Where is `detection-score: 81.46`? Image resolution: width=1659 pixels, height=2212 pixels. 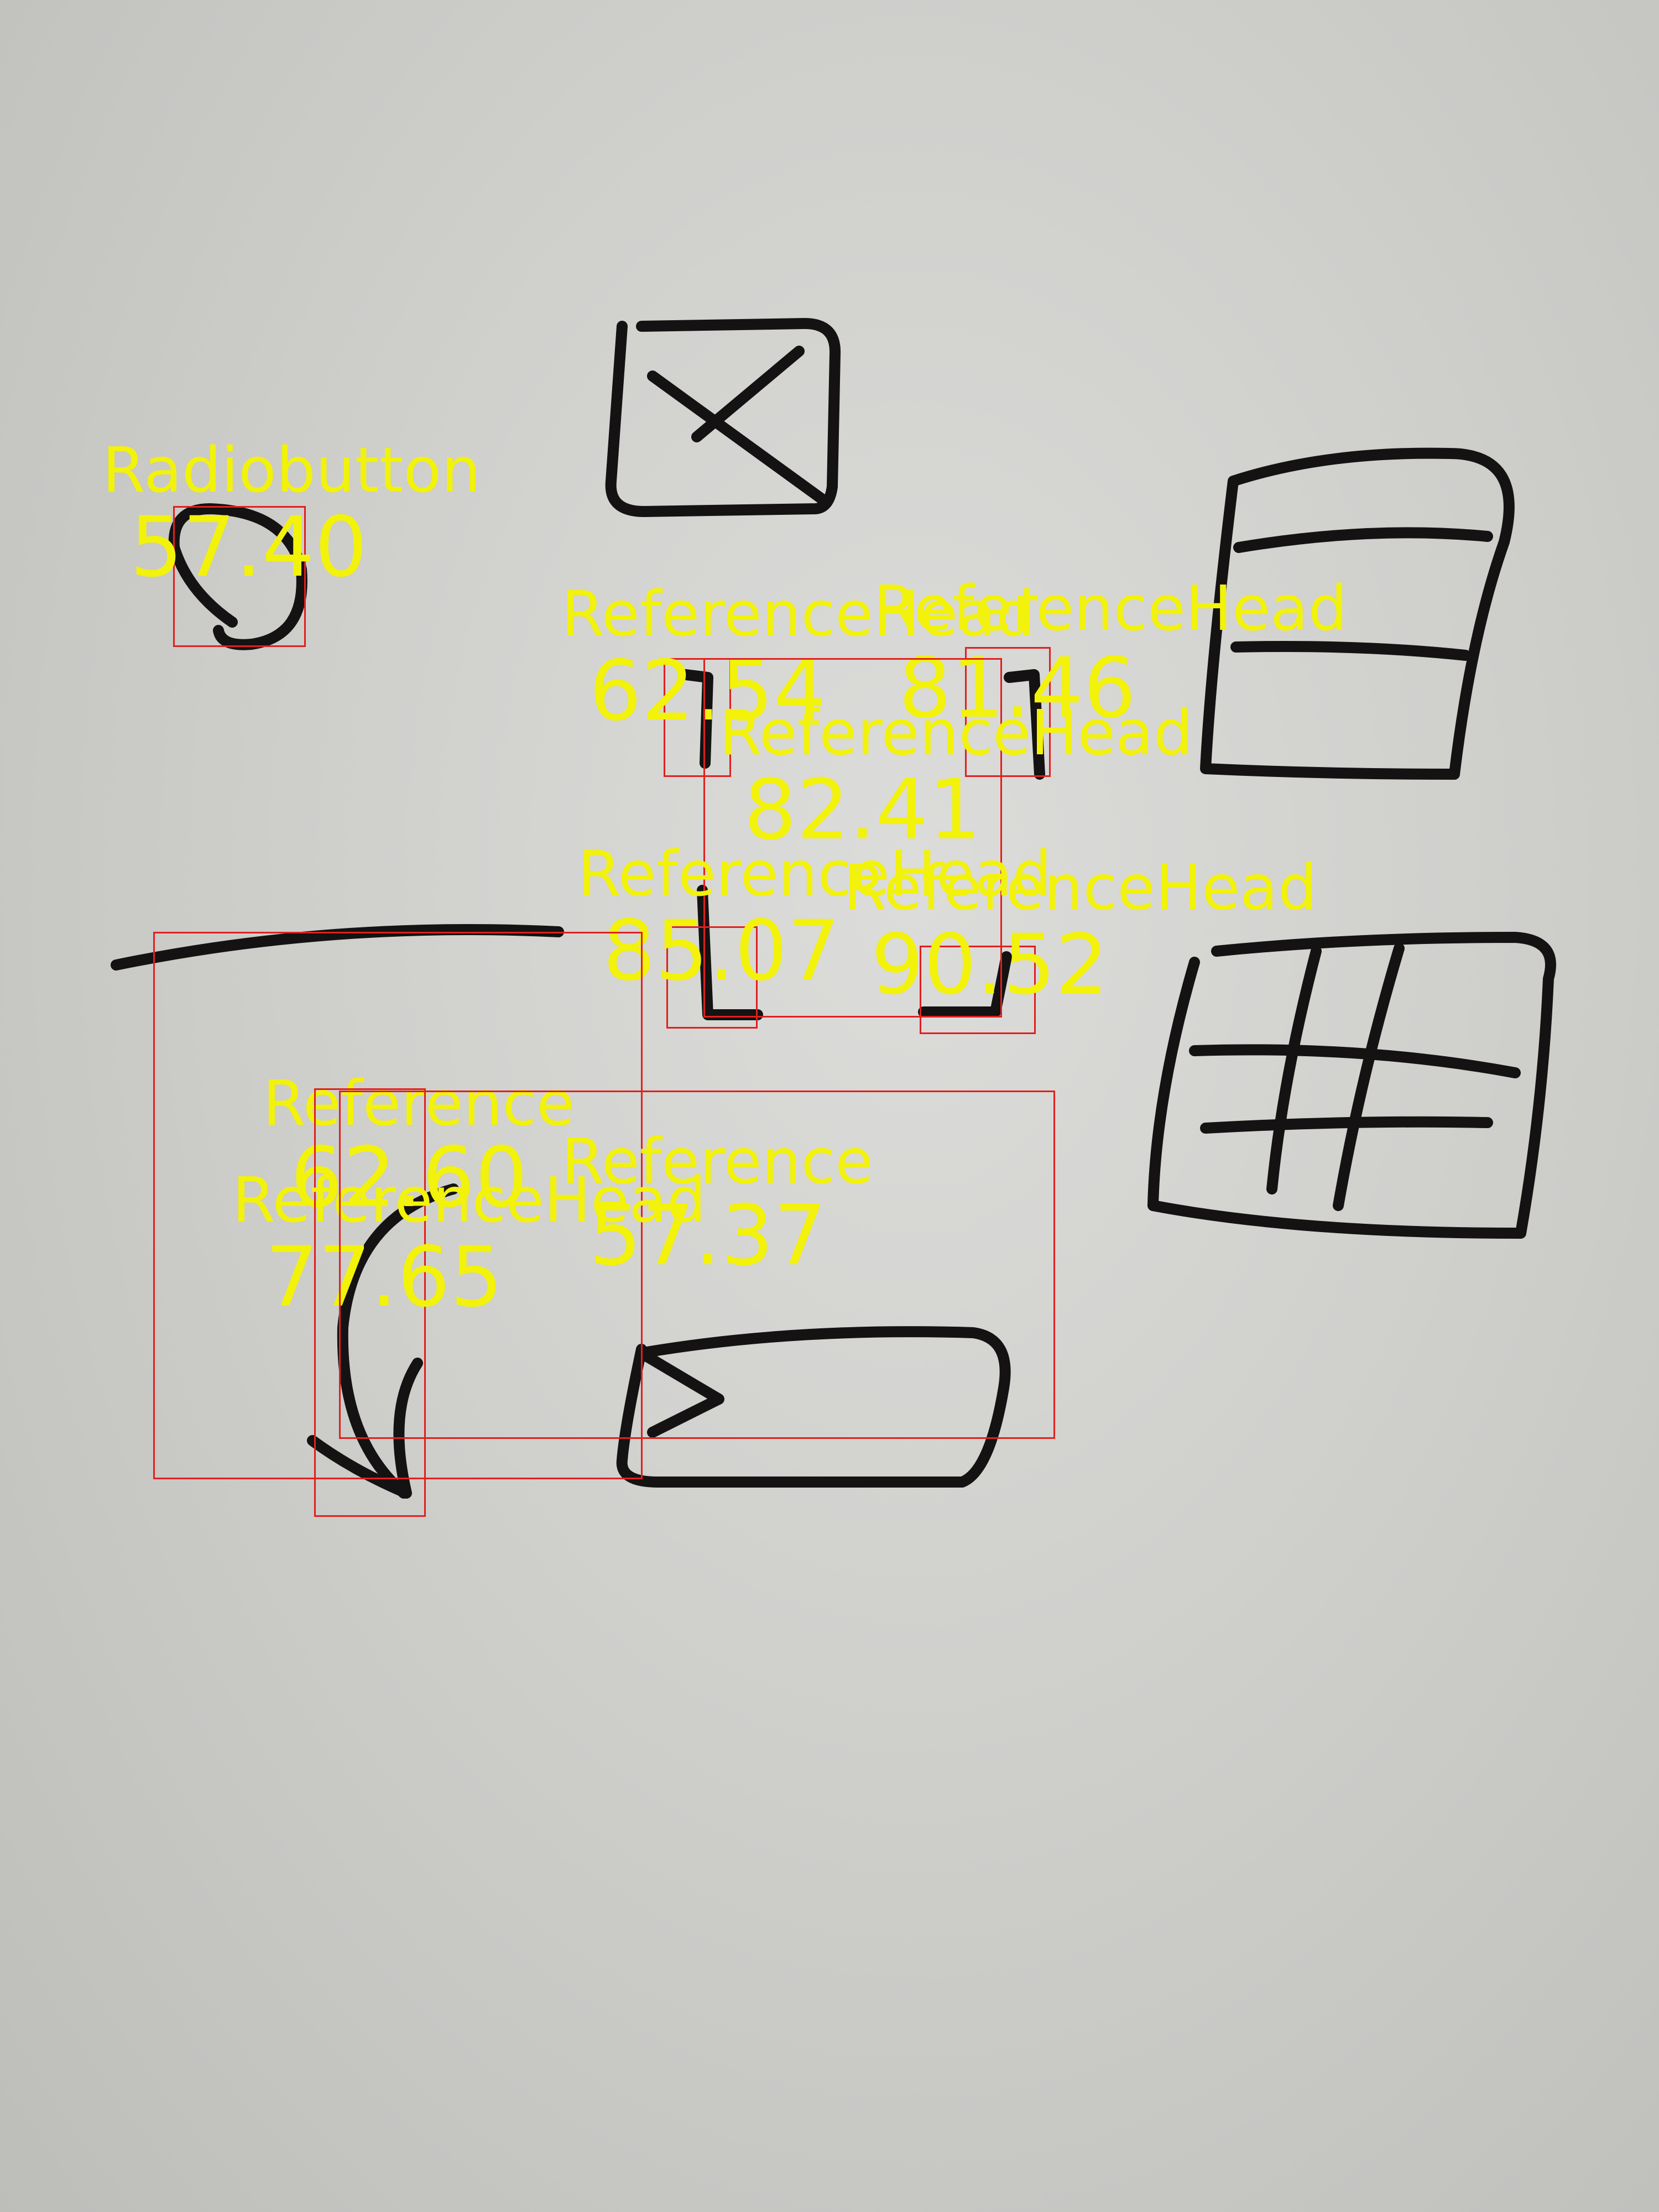
detection-score: 81.46 is located at coordinates (1018, 688).